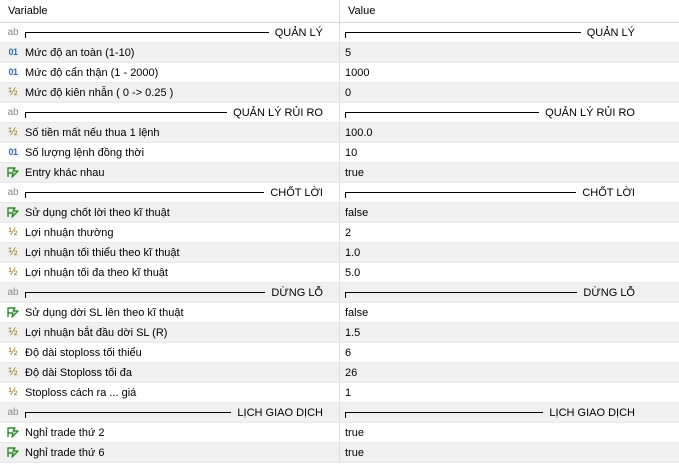  Describe the element at coordinates (170, 432) in the screenshot. I see `variable-cell: Nghỉ trade thứ 2` at that location.